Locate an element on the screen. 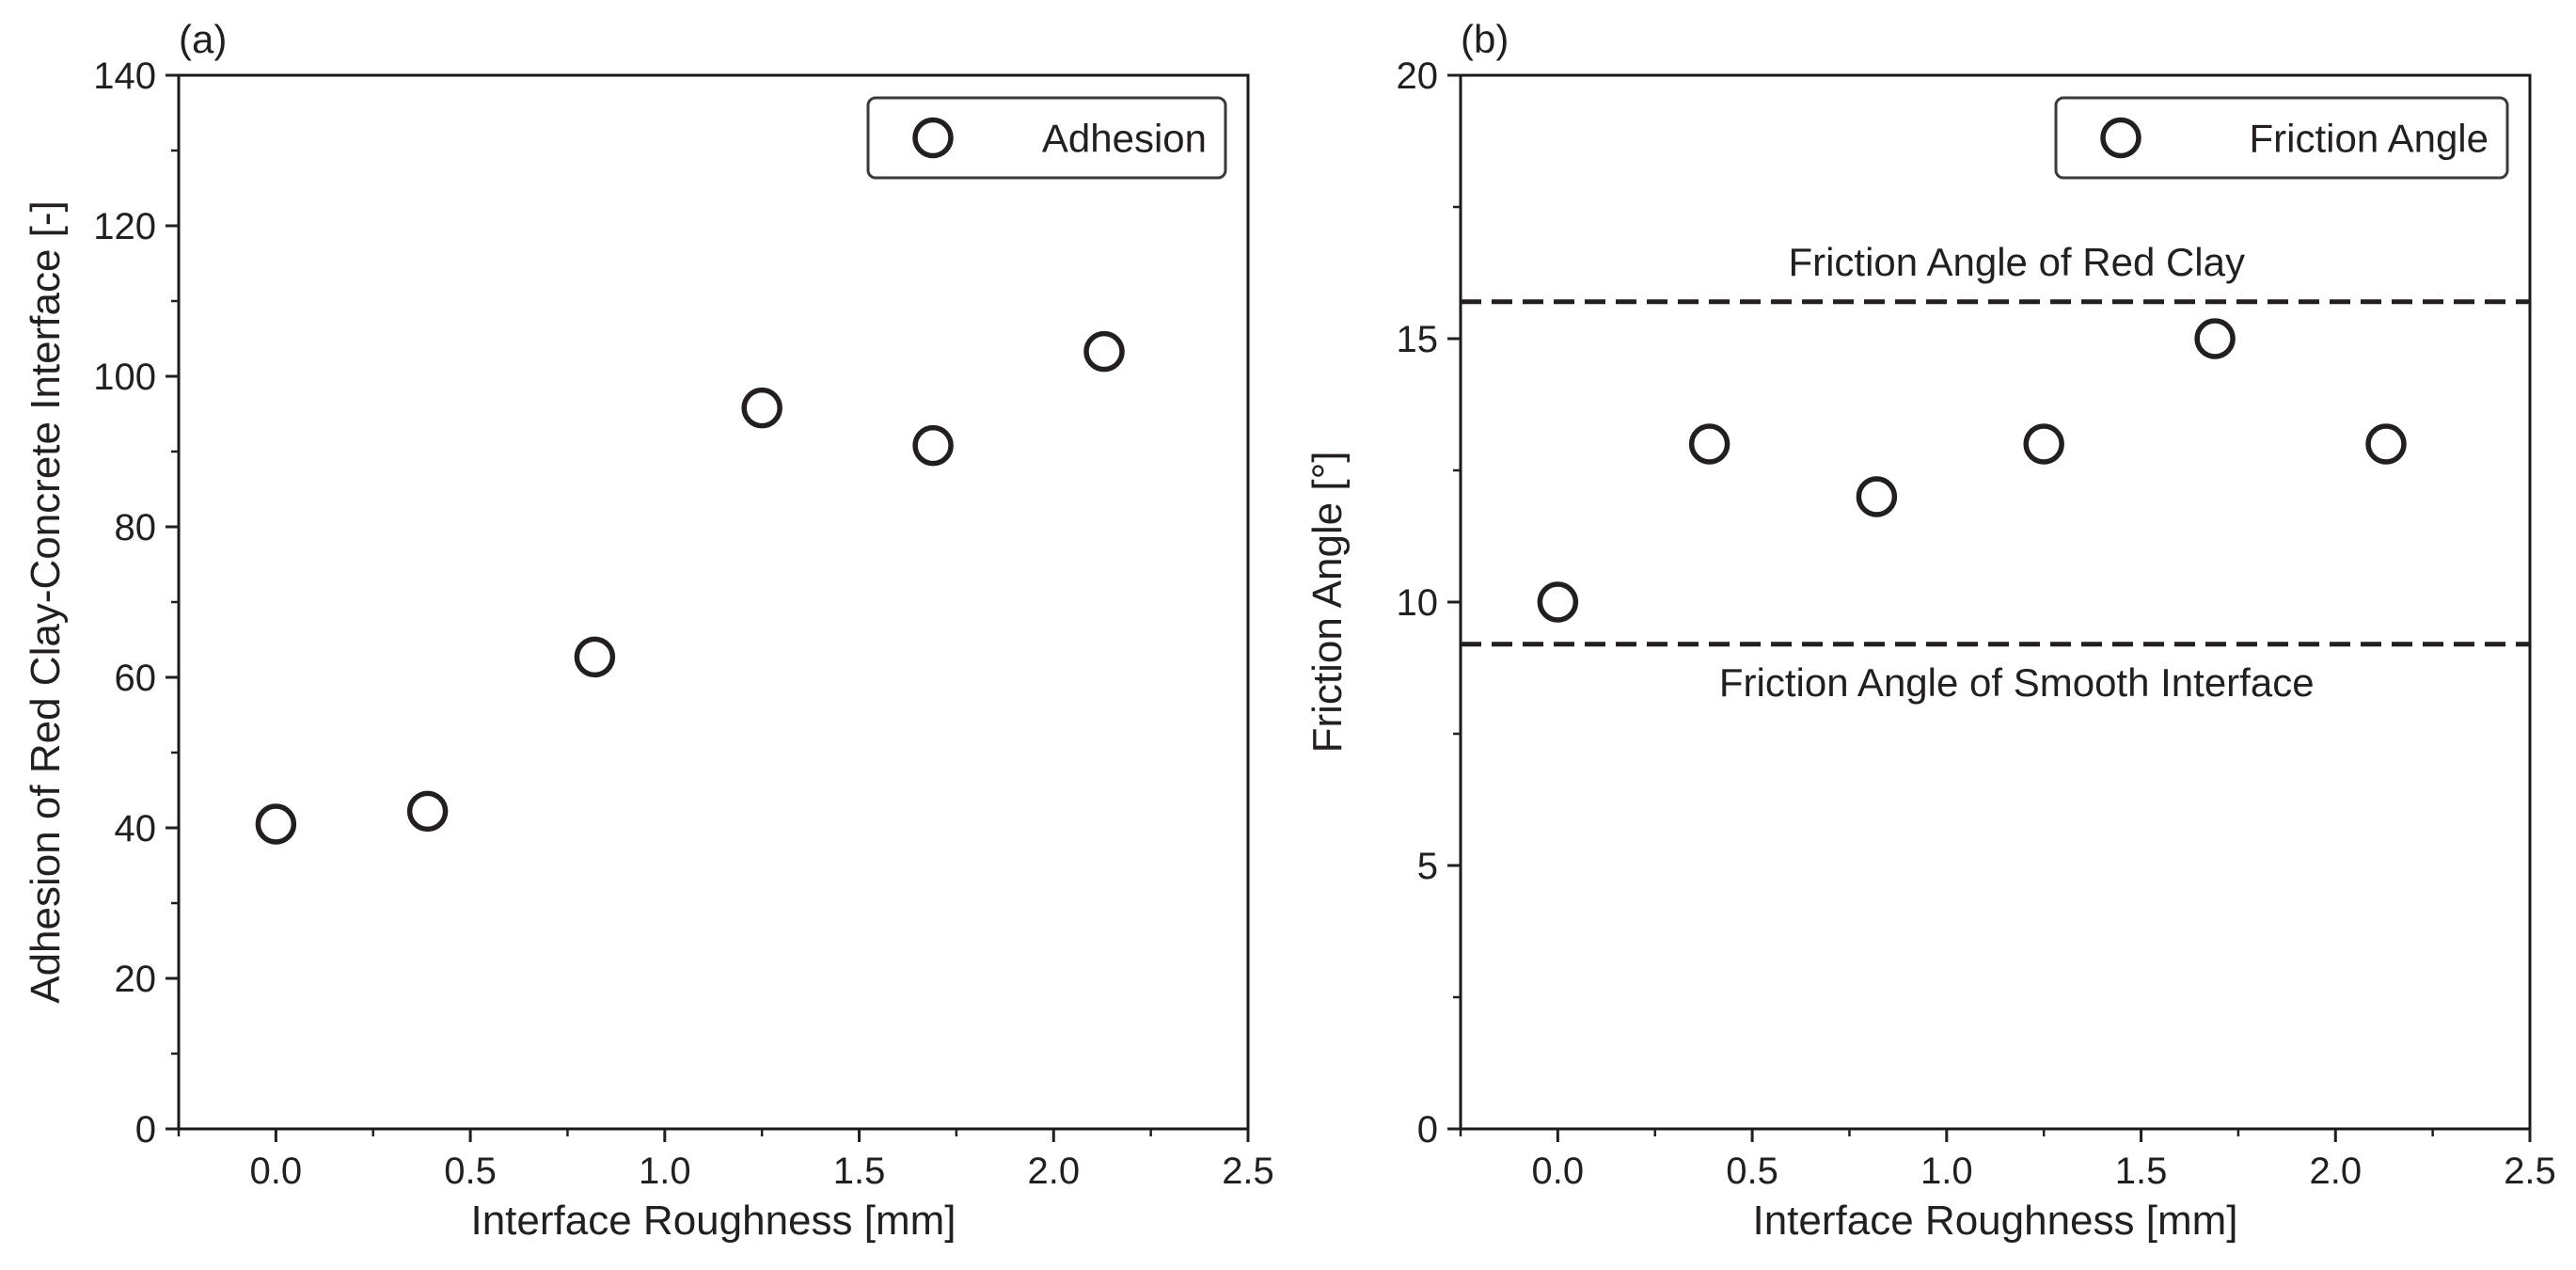 This screenshot has width=2576, height=1270. y-tick-label: 15 is located at coordinates (1418, 340).